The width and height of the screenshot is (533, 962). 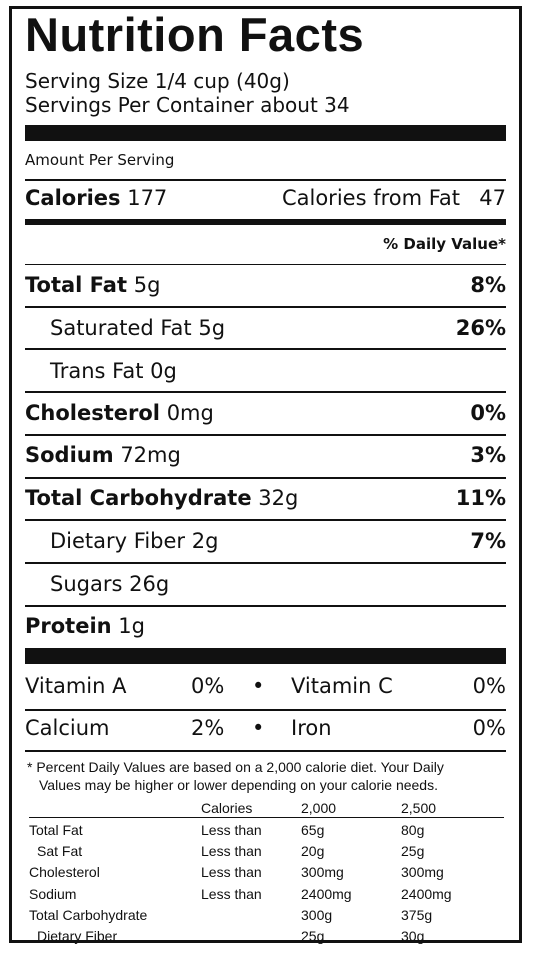 What do you see at coordinates (488, 285) in the screenshot?
I see `nutrient-daily-value: 8%` at bounding box center [488, 285].